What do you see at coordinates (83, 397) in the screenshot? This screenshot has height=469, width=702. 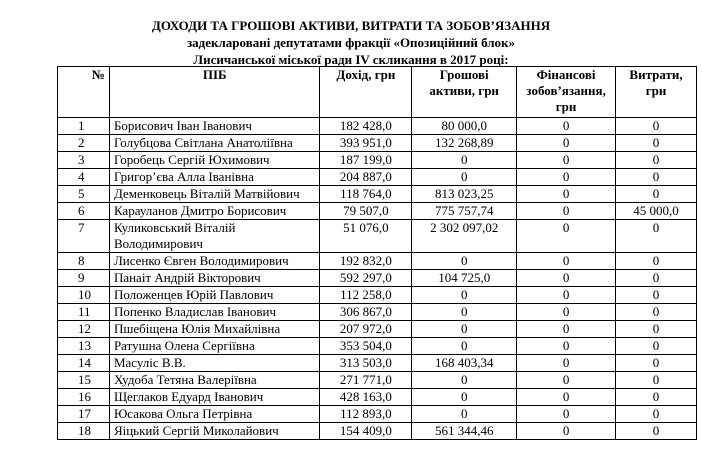 I see `row-number: 16` at bounding box center [83, 397].